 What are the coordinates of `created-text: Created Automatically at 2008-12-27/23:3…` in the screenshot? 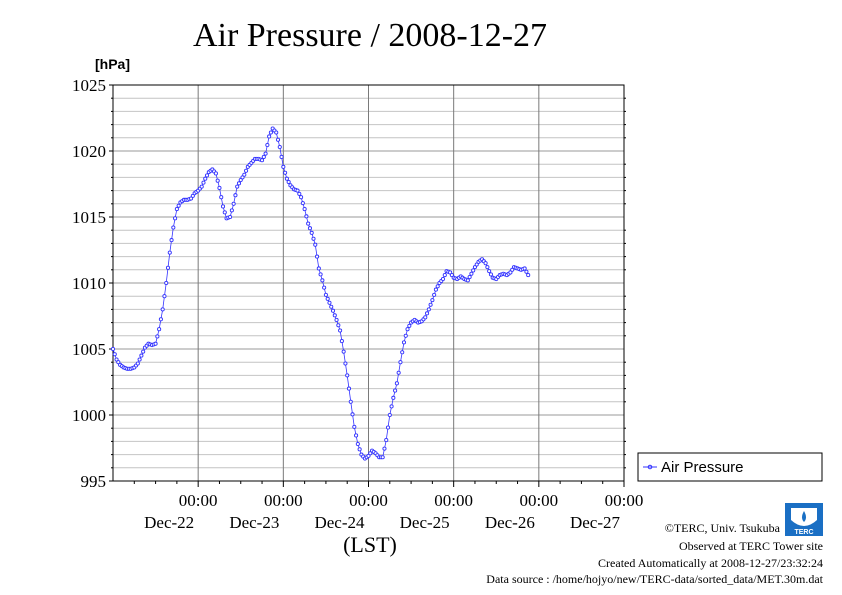 It's located at (710, 563).